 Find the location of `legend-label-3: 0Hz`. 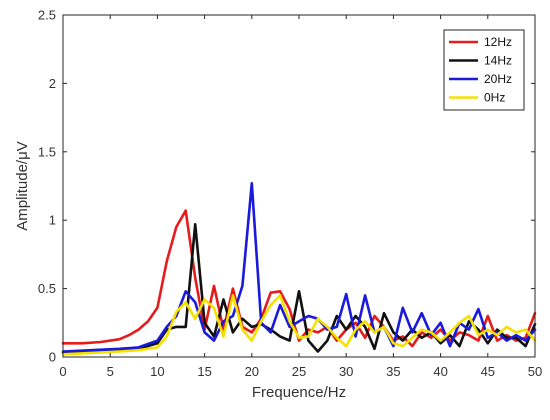

legend-label-3: 0Hz is located at coordinates (494, 98).